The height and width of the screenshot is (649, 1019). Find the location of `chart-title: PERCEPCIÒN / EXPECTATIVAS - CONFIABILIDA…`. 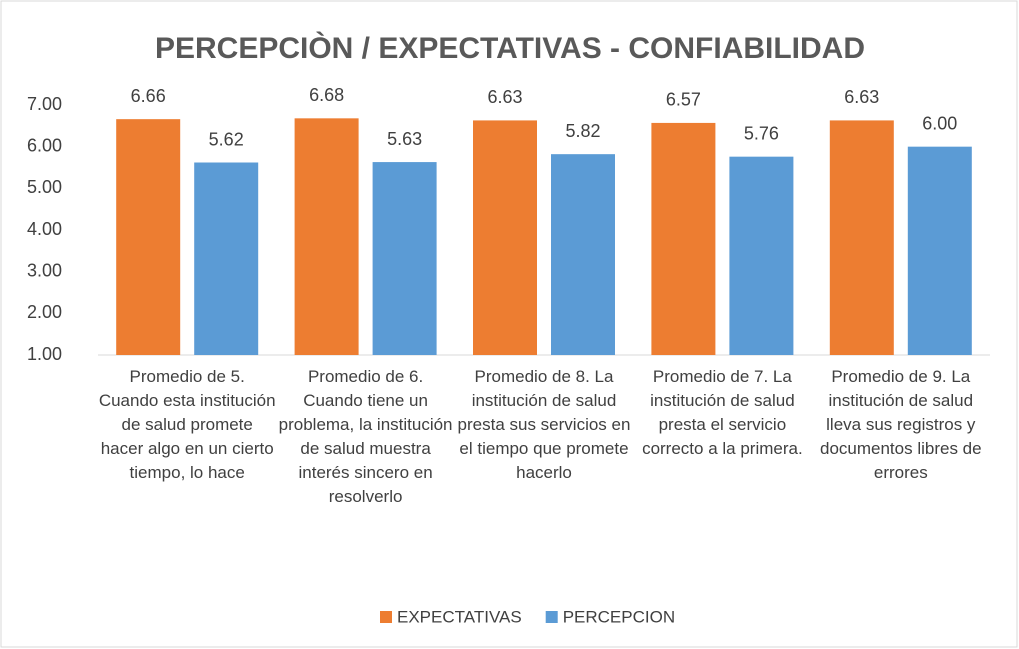

chart-title: PERCEPCIÒN / EXPECTATIVAS - CONFIABILIDA… is located at coordinates (510, 48).